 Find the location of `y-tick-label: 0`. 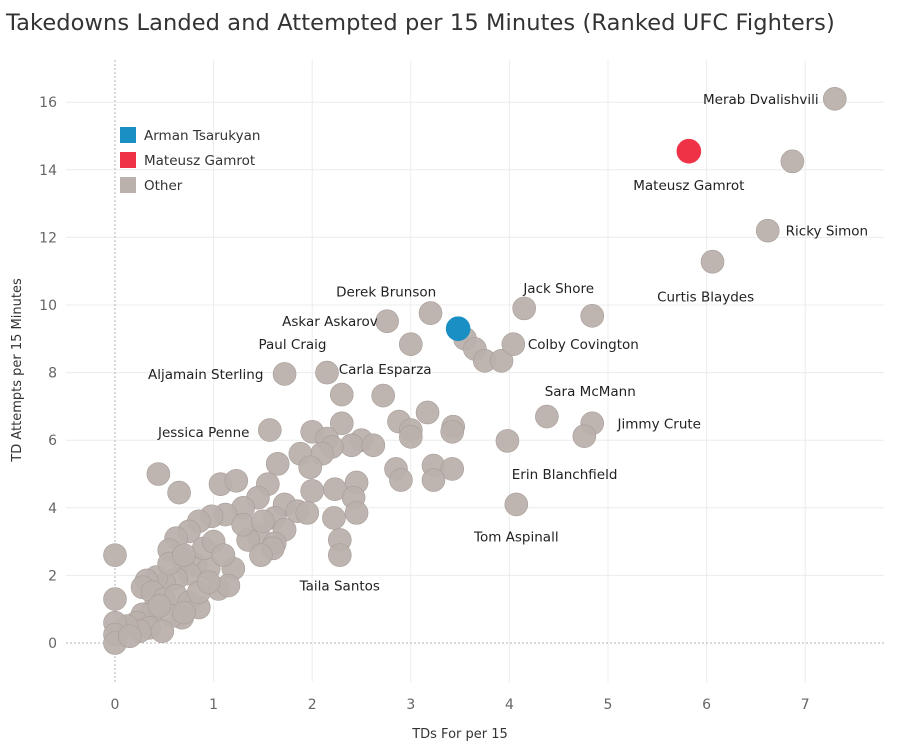

y-tick-label: 0 is located at coordinates (52, 644).